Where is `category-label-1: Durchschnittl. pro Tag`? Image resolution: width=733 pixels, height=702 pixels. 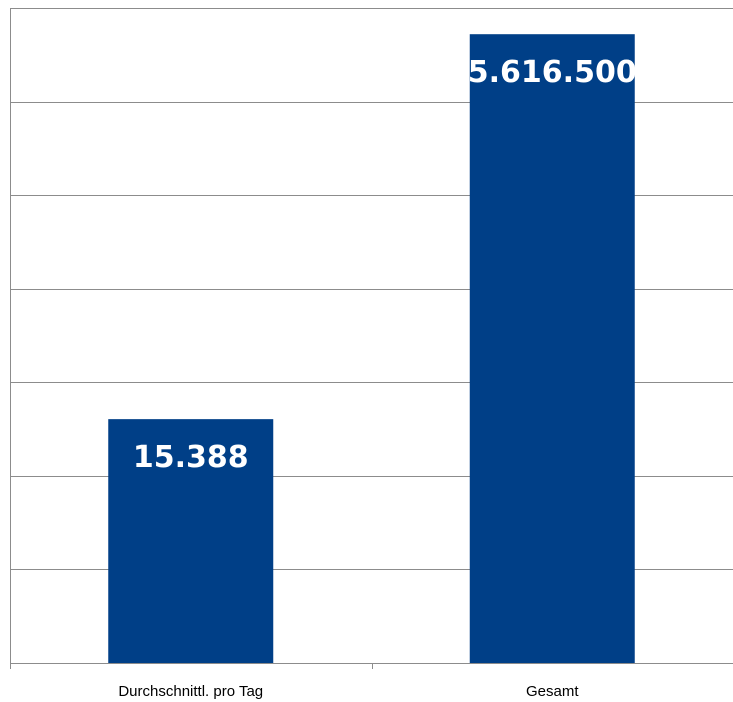 category-label-1: Durchschnittl. pro Tag is located at coordinates (190, 691).